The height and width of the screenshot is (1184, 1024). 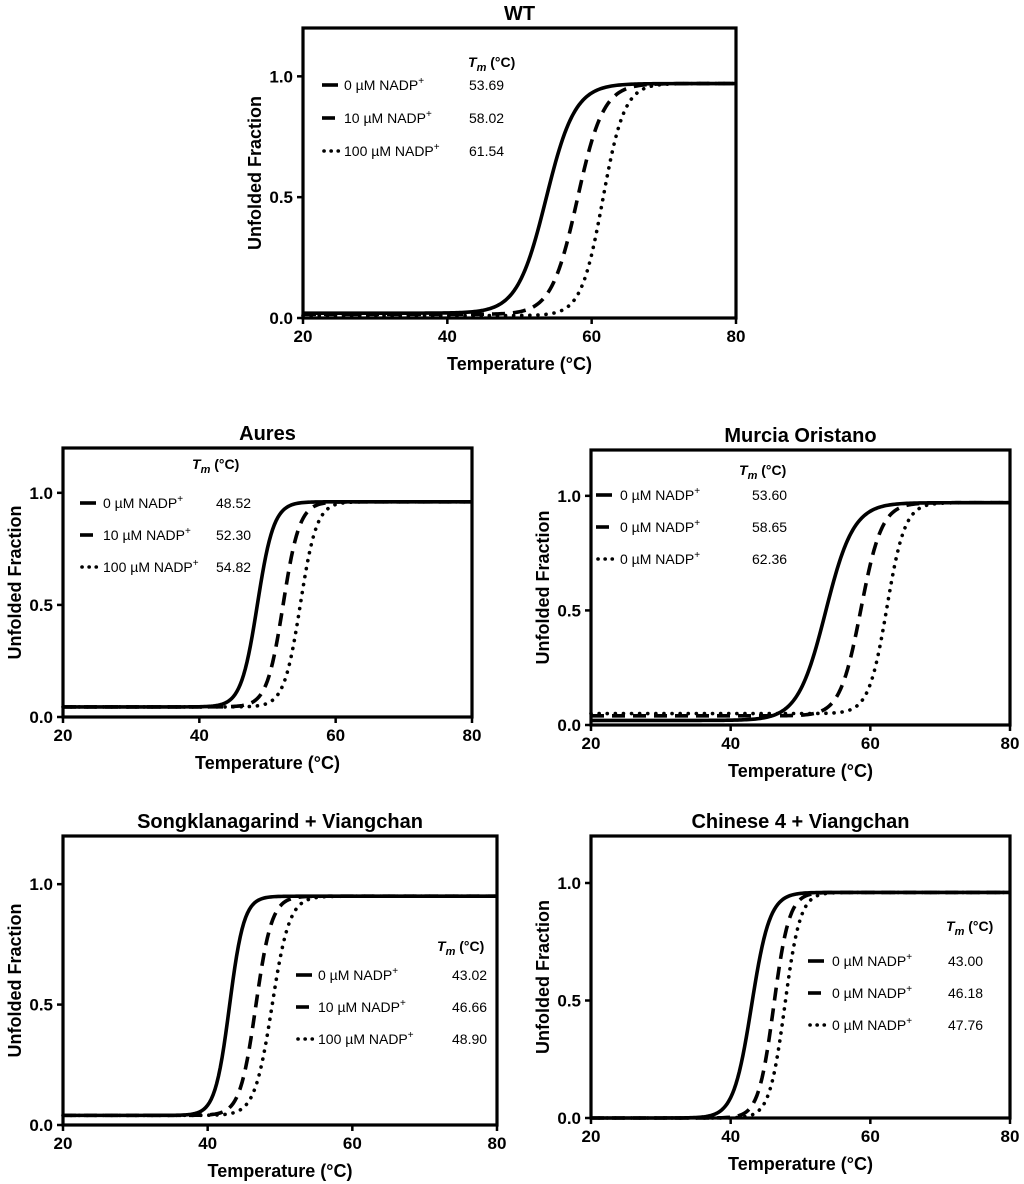 What do you see at coordinates (519, 14) in the screenshot?
I see `chart-title: WT` at bounding box center [519, 14].